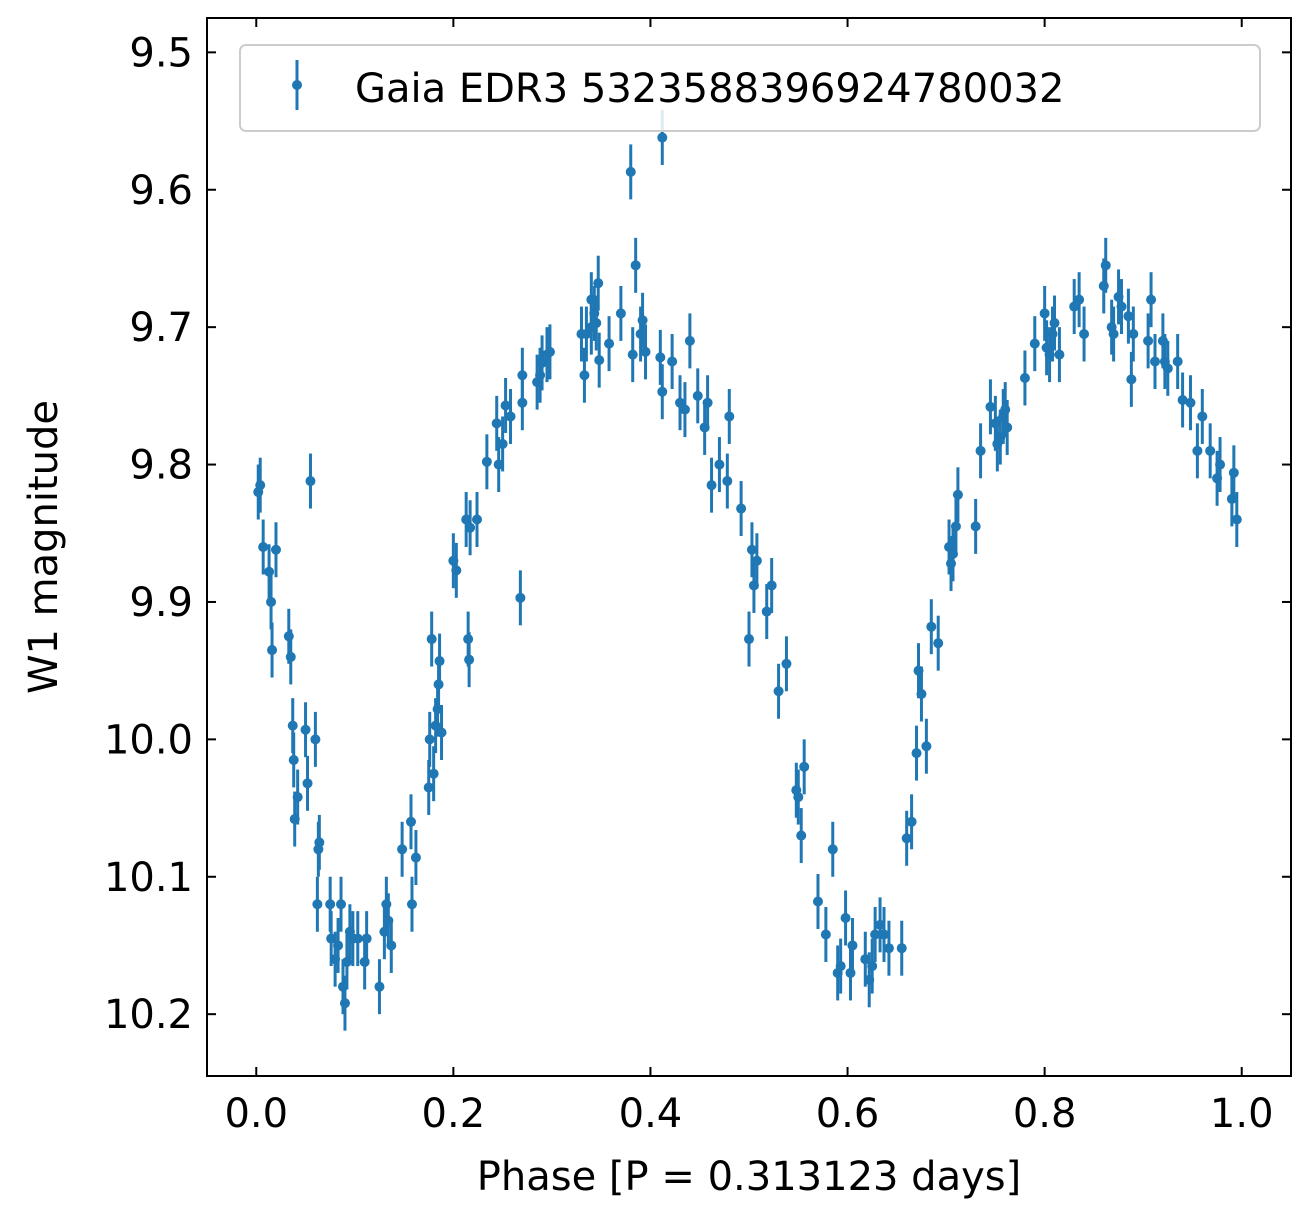 Image resolution: width=1311 pixels, height=1220 pixels. I want to click on x-axis-label: Phase [P = 0.313123 days], so click(749, 1177).